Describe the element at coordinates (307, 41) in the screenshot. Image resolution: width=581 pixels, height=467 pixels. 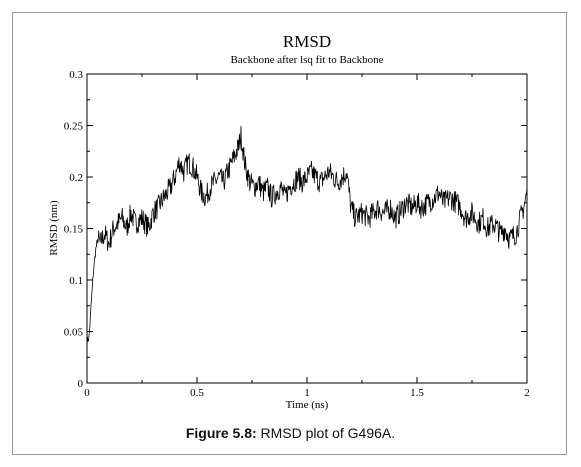
I see `chart-title: RMSD` at that location.